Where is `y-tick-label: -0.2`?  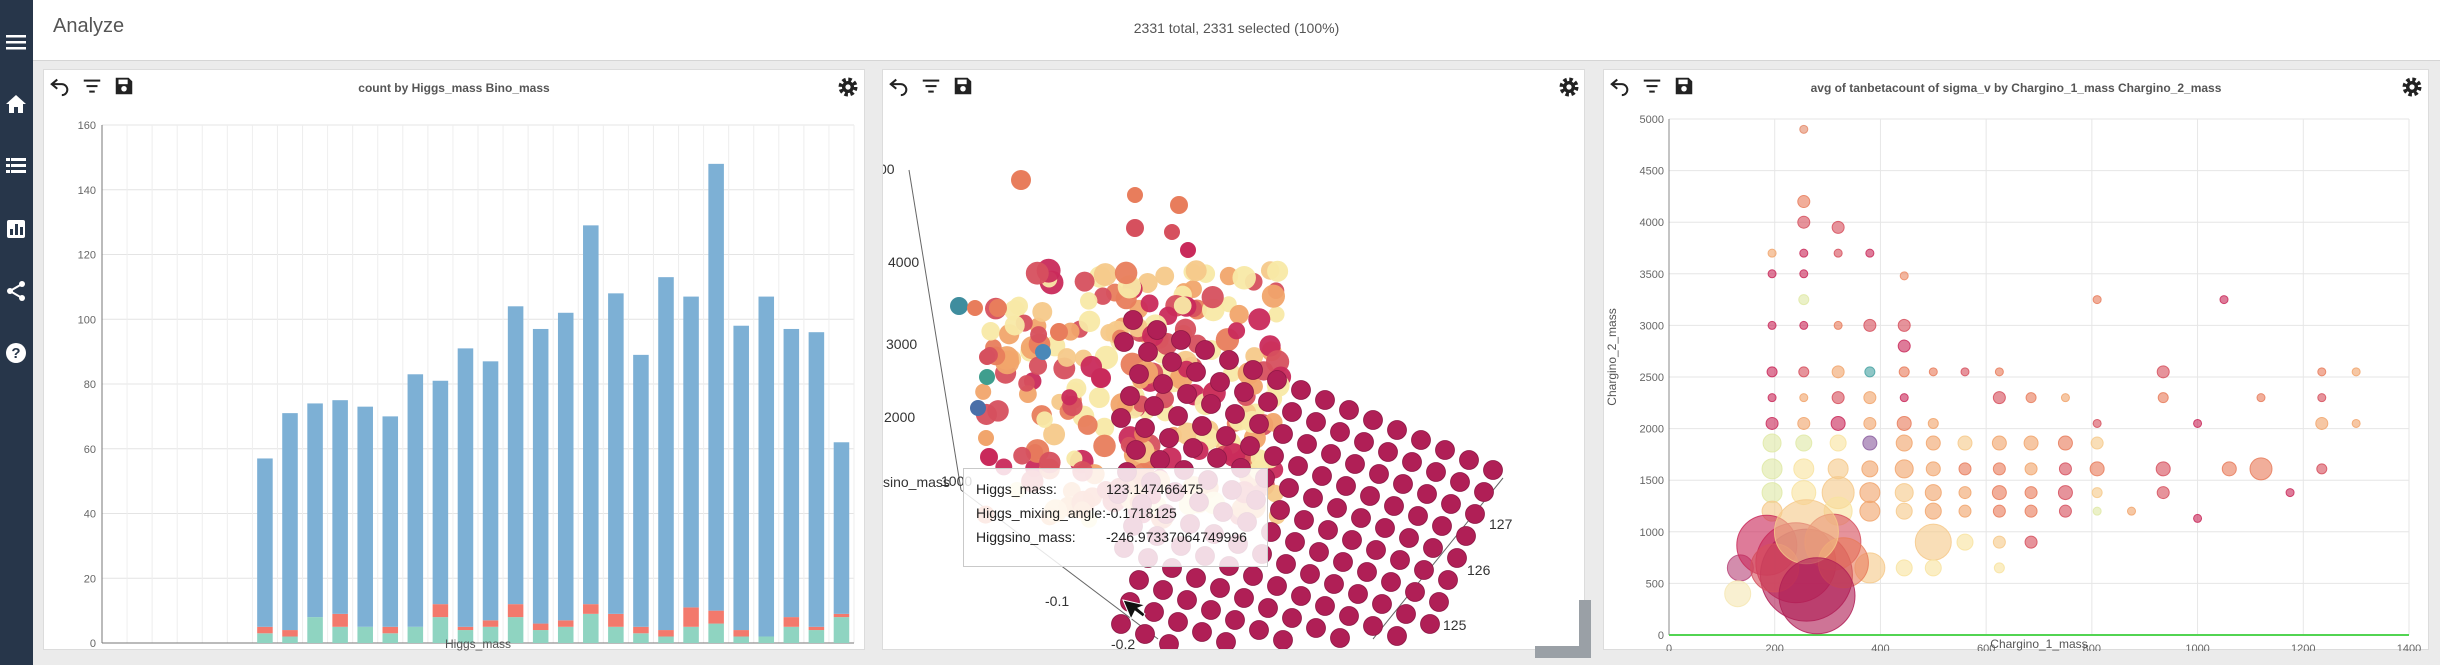 y-tick-label: -0.2 is located at coordinates (1123, 642).